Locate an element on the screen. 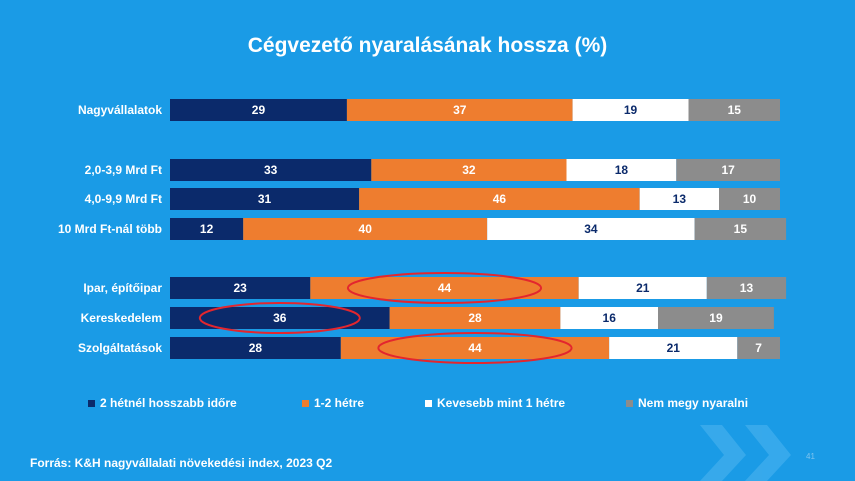 The image size is (855, 481). category-label: Ipar, építőipar is located at coordinates (122, 288).